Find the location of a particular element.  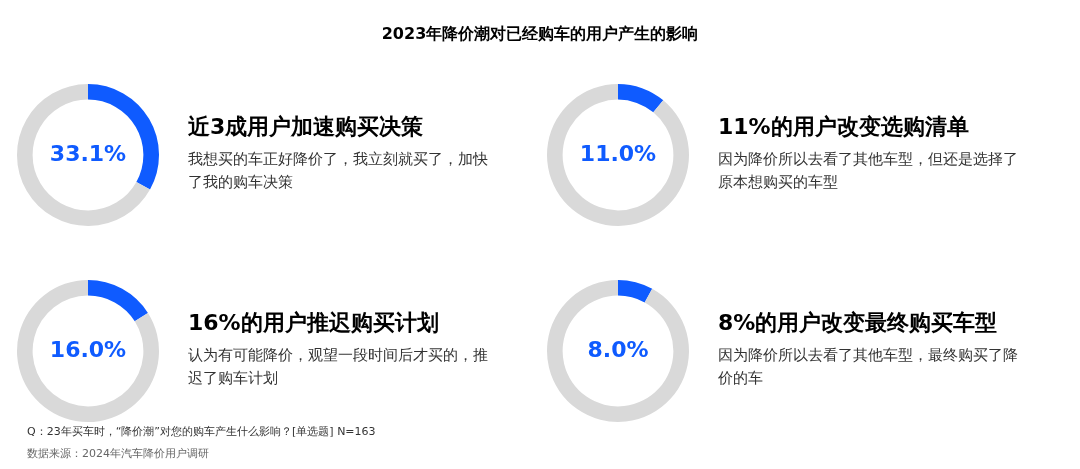

data-label: 8.0% is located at coordinates (618, 349).